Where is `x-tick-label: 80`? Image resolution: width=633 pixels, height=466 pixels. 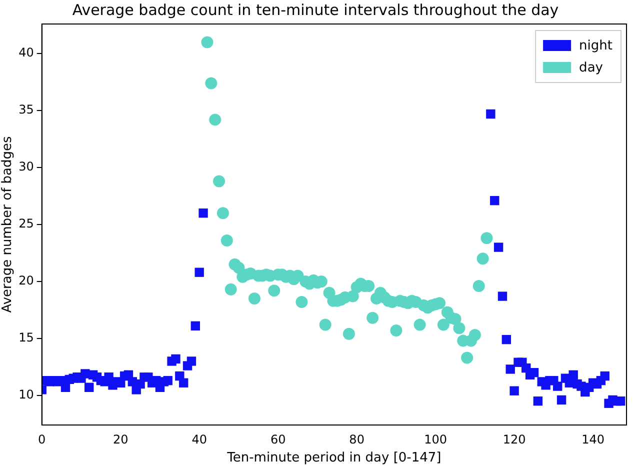 x-tick-label: 80 is located at coordinates (356, 439).